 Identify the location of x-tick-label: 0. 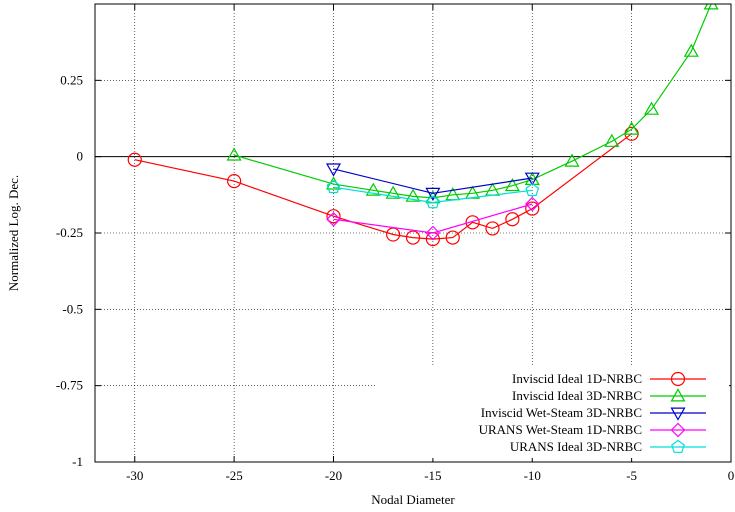
(731, 475).